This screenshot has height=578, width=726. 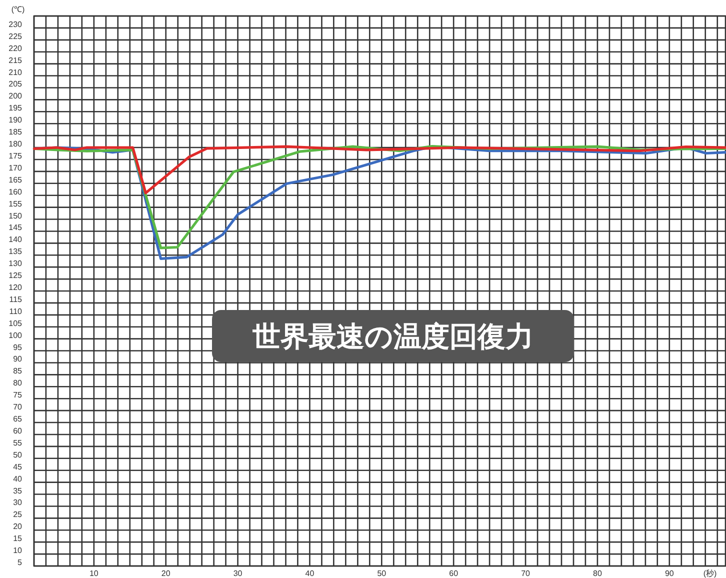 I want to click on x-tick-label: 70, so click(x=526, y=573).